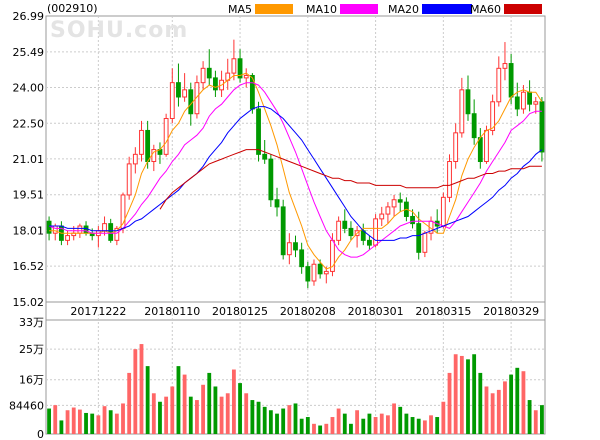  Describe the element at coordinates (29, 16) in the screenshot. I see `price-tick-label: 26.99` at that location.